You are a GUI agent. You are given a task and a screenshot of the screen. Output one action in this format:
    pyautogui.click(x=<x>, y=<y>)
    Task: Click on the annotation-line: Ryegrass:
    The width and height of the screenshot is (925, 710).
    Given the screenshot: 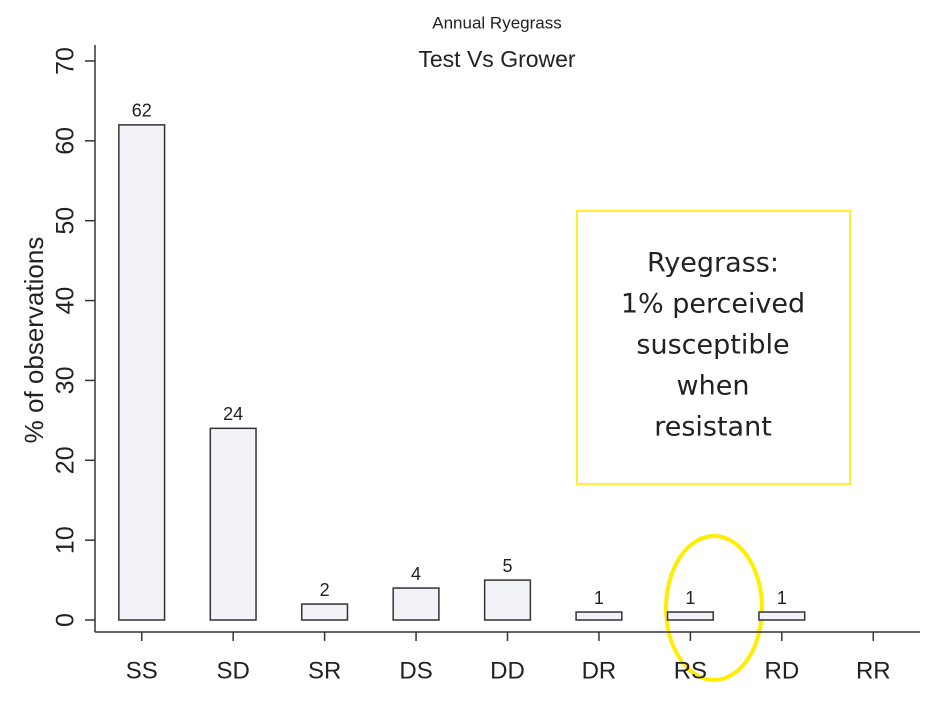 What is the action you would take?
    pyautogui.click(x=713, y=263)
    